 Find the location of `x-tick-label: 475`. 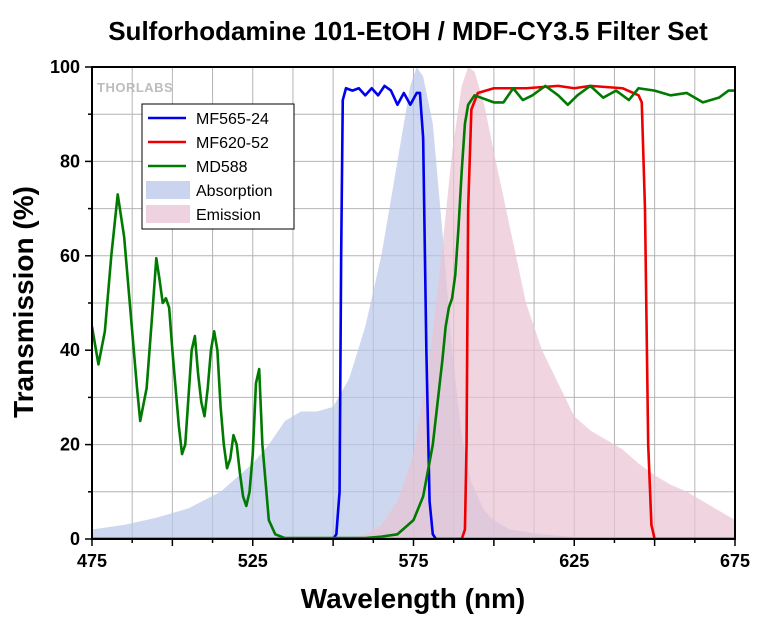

x-tick-label: 475 is located at coordinates (92, 561).